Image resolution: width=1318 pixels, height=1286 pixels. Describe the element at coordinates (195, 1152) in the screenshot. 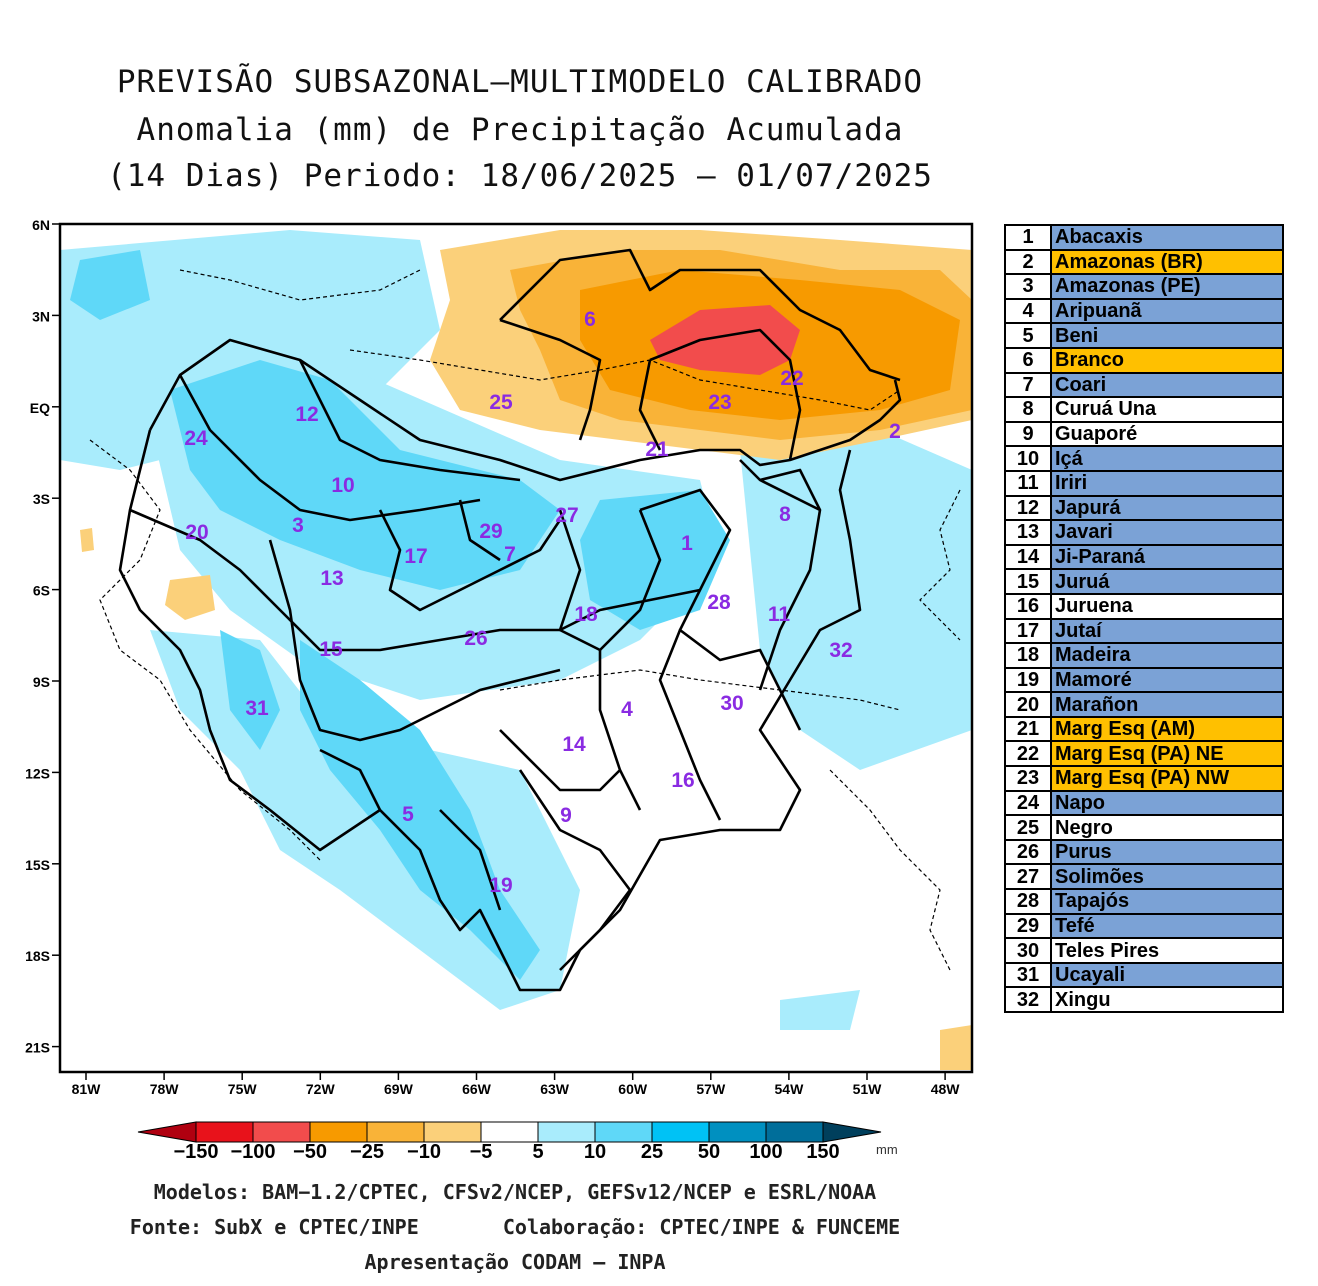

I see `colorbar-label: −150` at that location.